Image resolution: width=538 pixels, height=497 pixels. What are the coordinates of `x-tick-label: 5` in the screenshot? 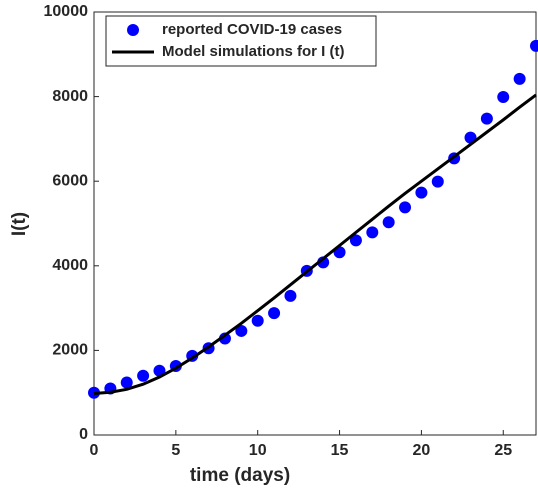 It's located at (175, 450).